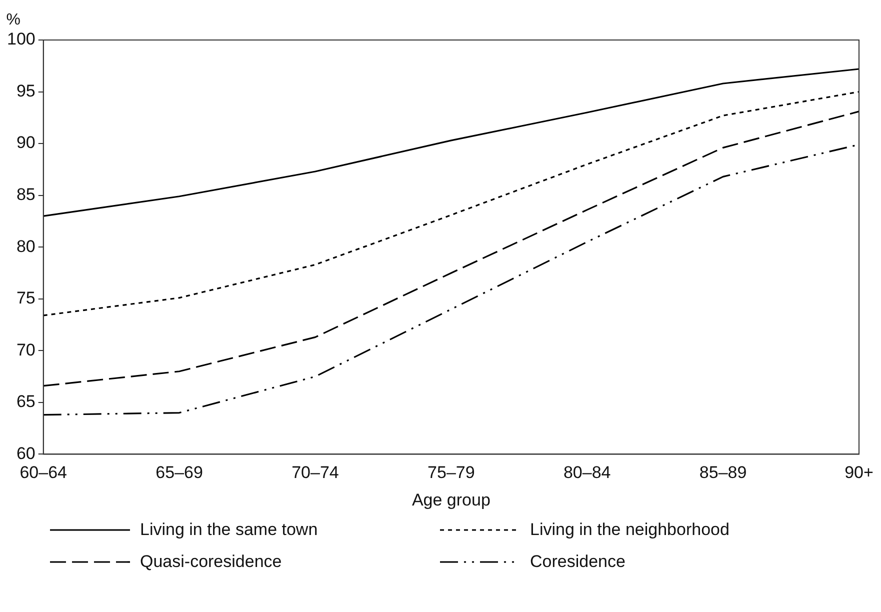 Image resolution: width=881 pixels, height=612 pixels. Describe the element at coordinates (26, 142) in the screenshot. I see `y-tick-label: 90` at that location.